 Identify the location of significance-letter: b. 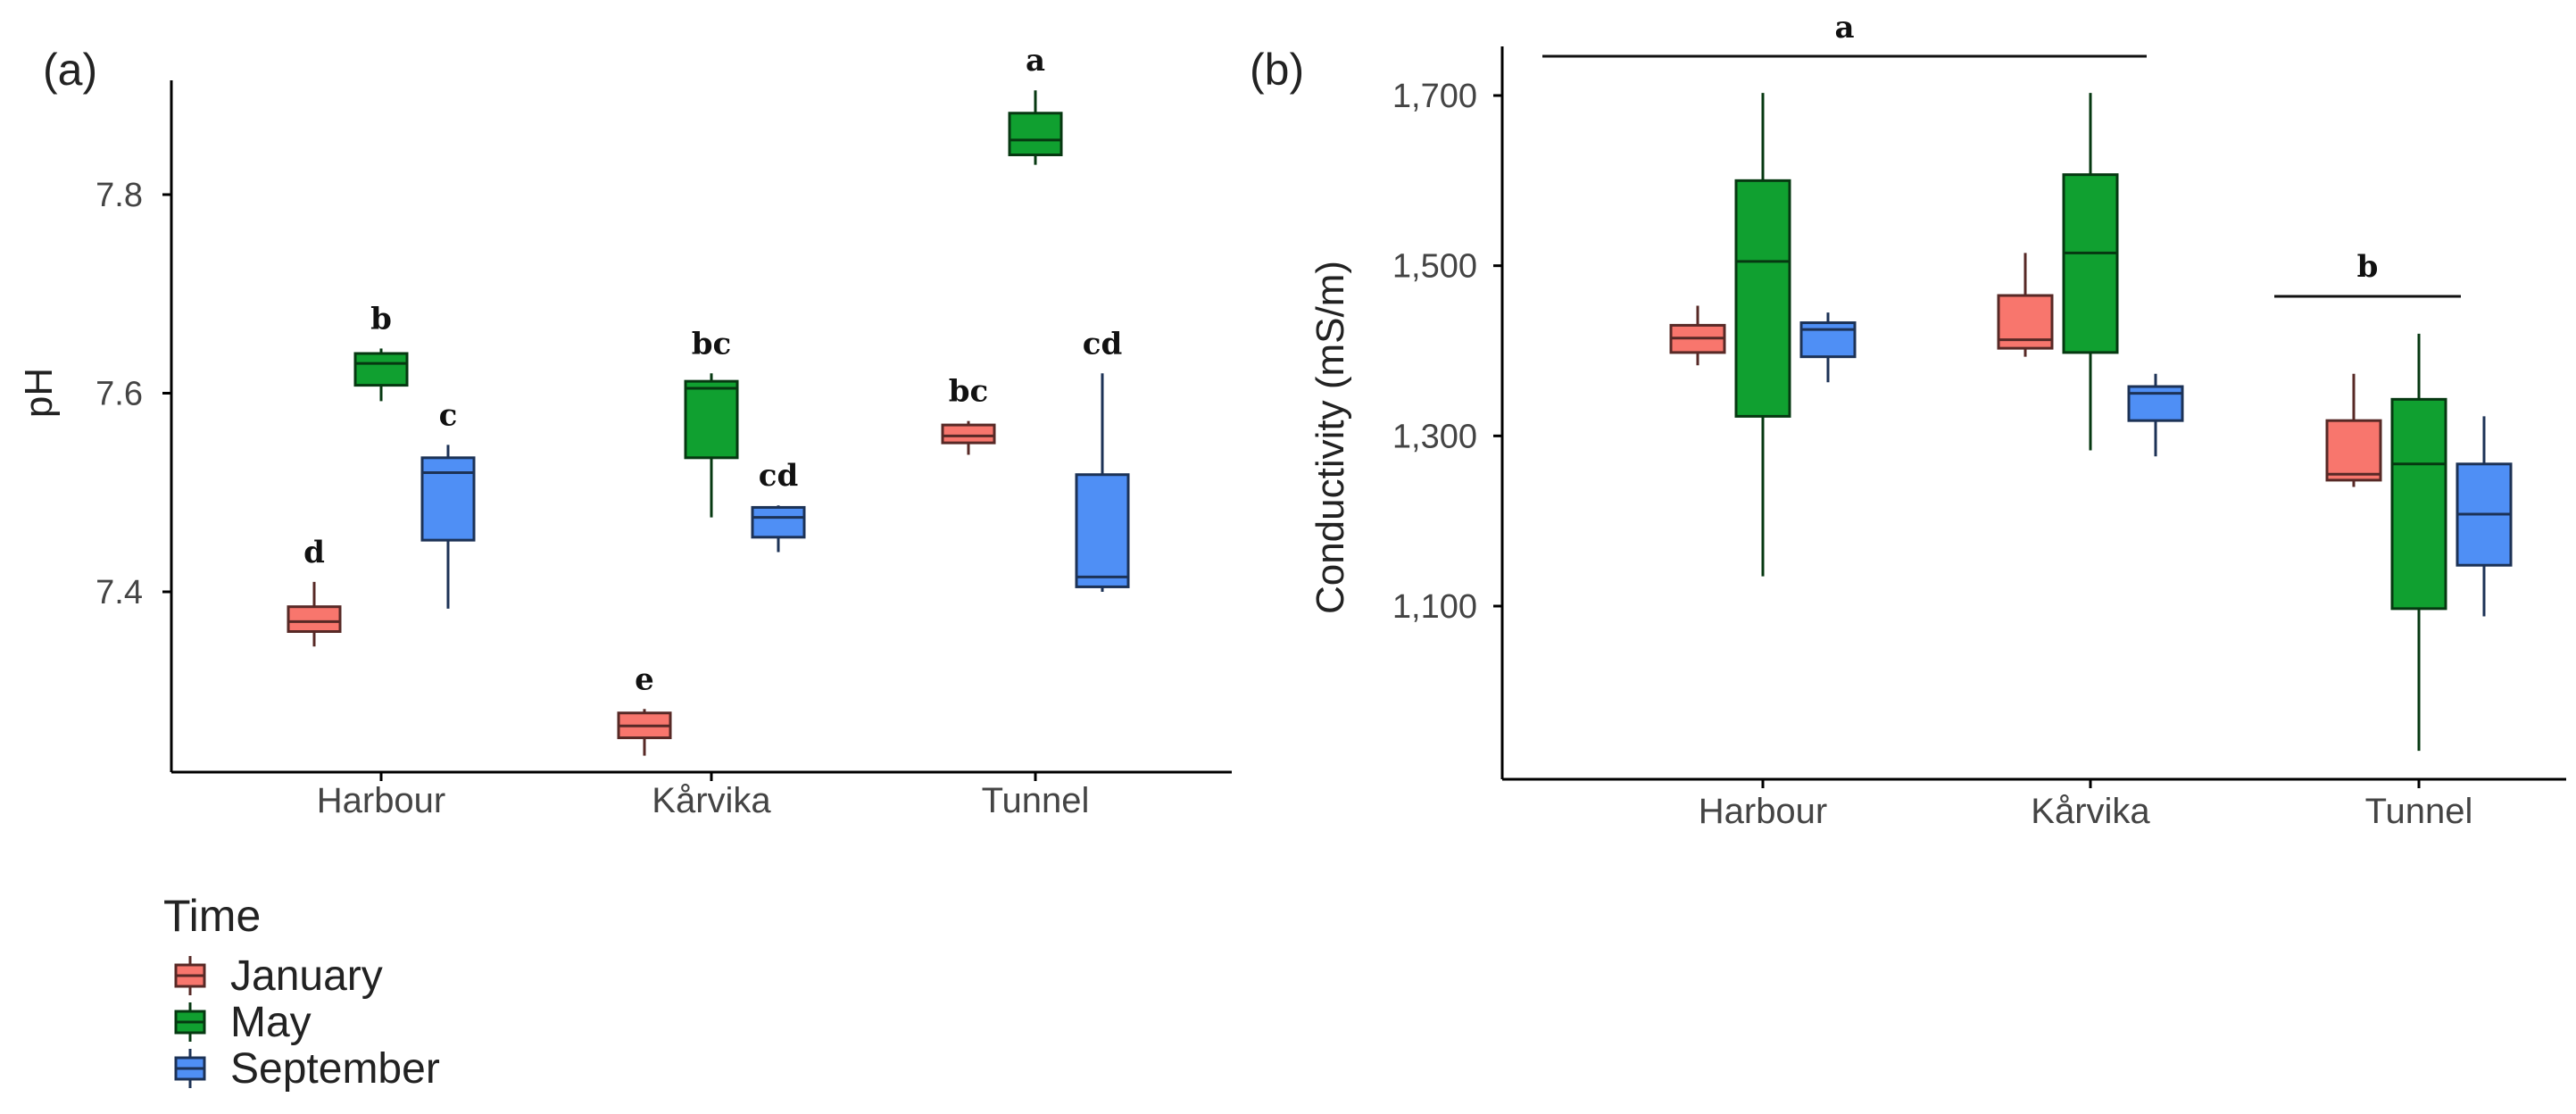
(381, 319).